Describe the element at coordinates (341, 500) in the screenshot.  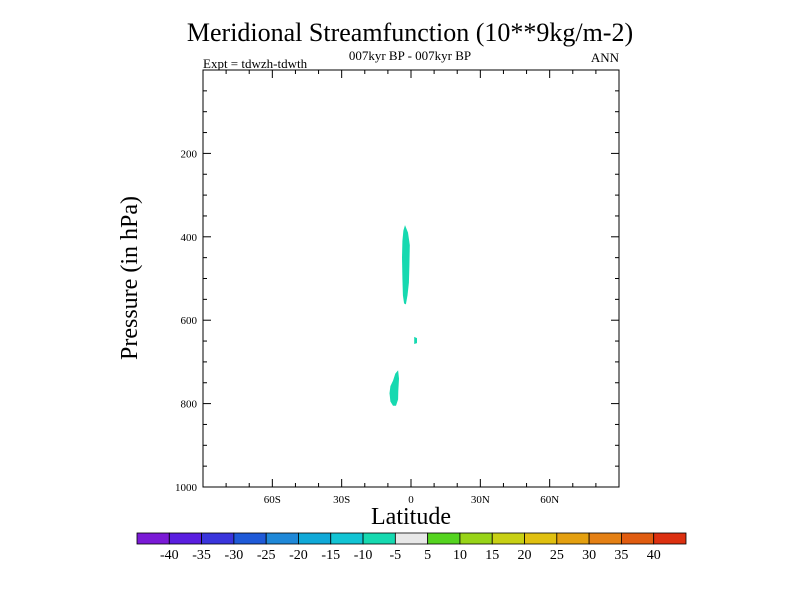
I see `x-tick-label: 30S` at that location.